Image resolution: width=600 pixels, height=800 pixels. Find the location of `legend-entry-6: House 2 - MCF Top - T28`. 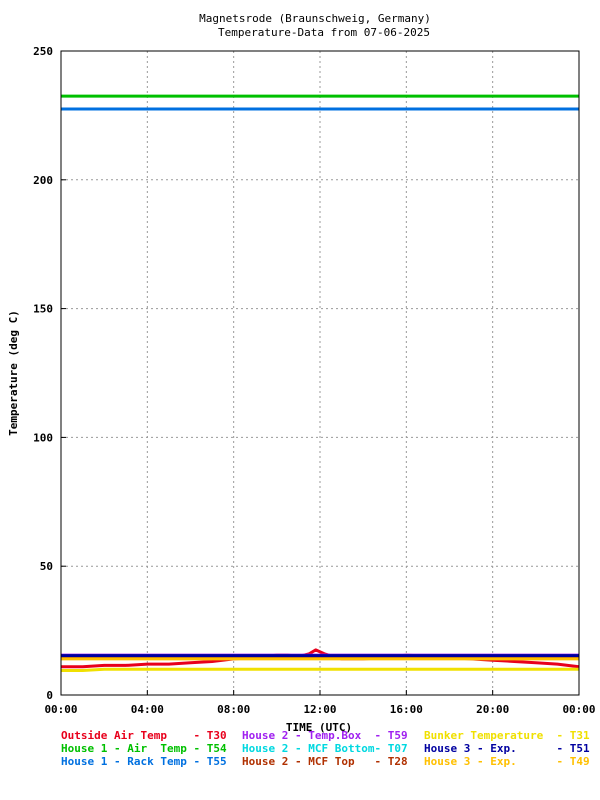

legend-entry-6: House 2 - MCF Top - T28 is located at coordinates (325, 761).